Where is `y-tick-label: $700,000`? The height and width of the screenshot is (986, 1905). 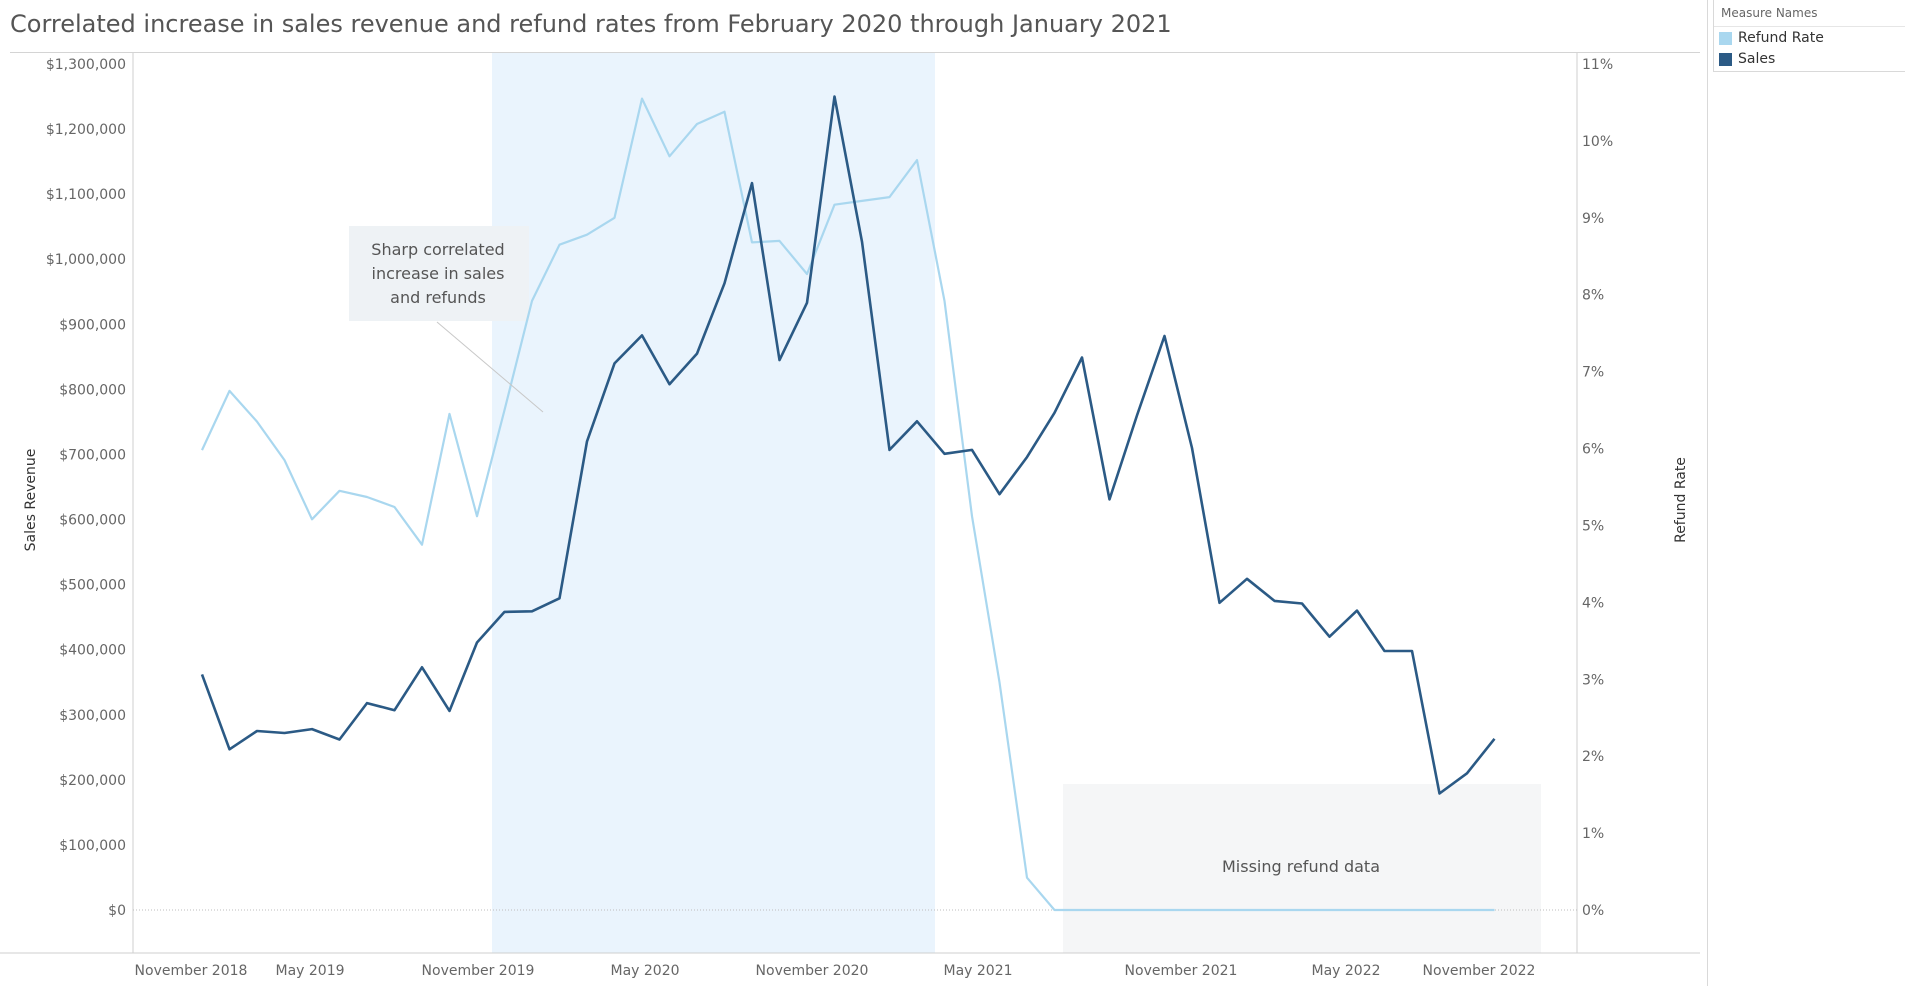
y-tick-label: $700,000 is located at coordinates (92, 455).